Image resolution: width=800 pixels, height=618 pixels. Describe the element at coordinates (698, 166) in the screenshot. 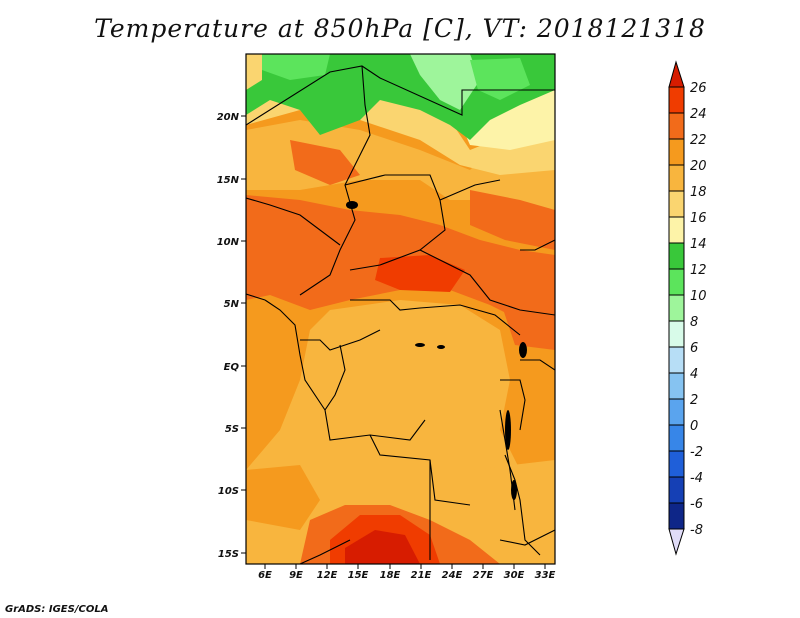

I see `colorbar-label: 20` at that location.